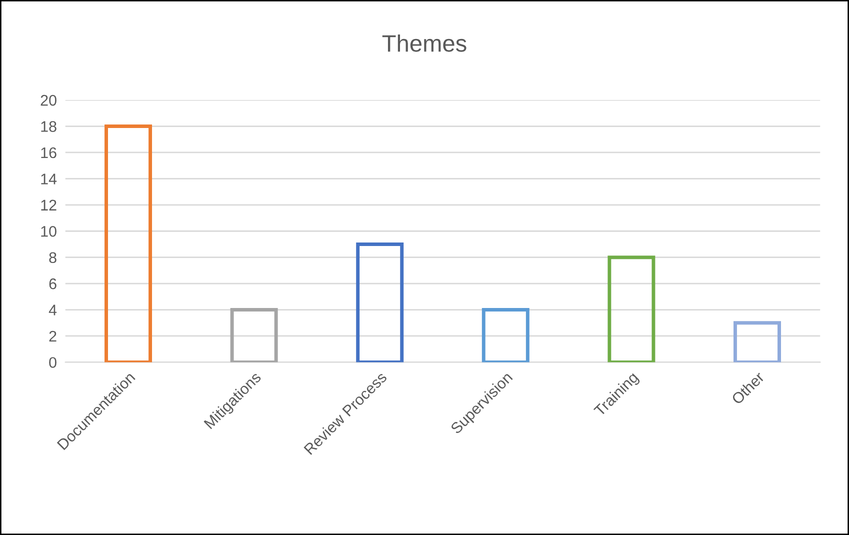 This screenshot has width=849, height=535. Describe the element at coordinates (48, 231) in the screenshot. I see `y-tick-label: 10` at that location.